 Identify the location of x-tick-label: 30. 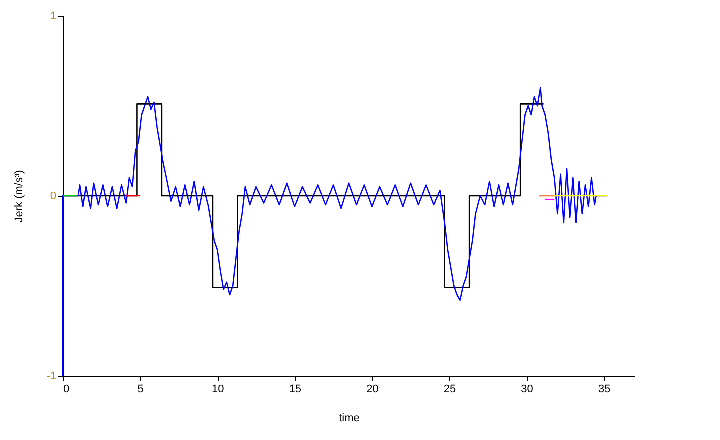
(527, 390).